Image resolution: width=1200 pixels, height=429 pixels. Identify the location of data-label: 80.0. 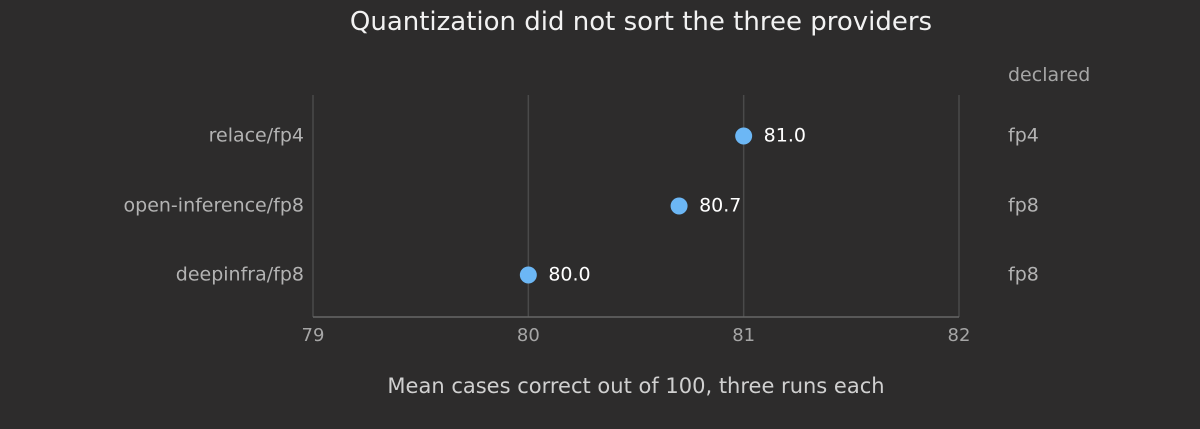
(569, 275).